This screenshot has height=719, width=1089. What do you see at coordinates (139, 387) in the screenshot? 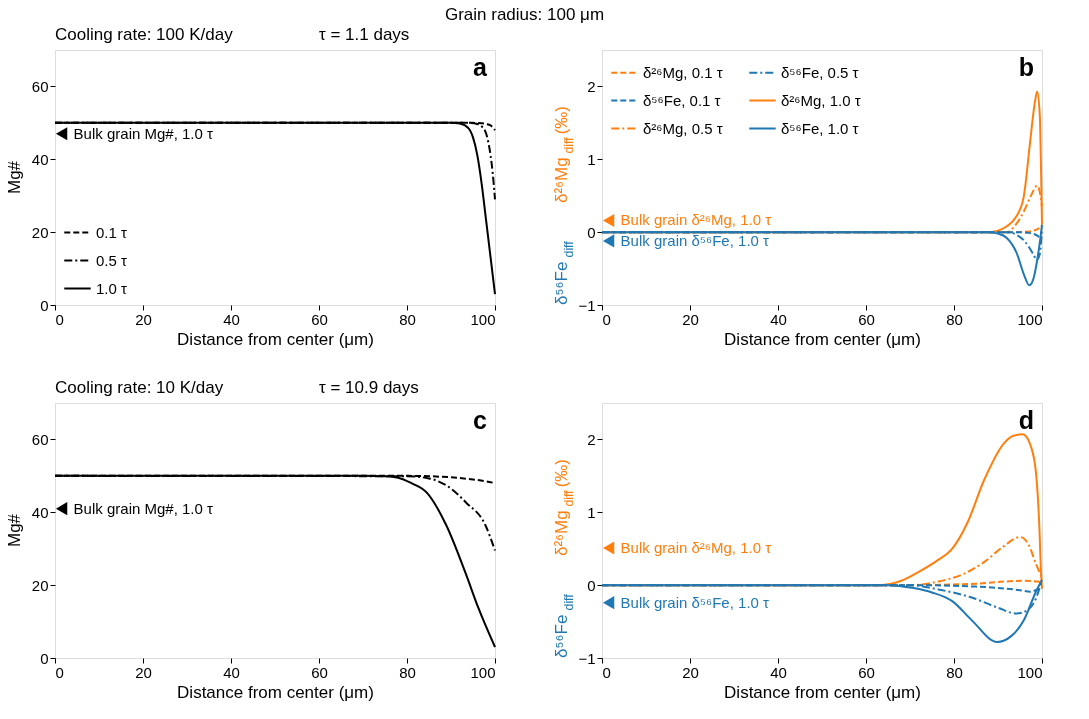
I see `chart-title: Cooling rate: 10 K/day` at bounding box center [139, 387].